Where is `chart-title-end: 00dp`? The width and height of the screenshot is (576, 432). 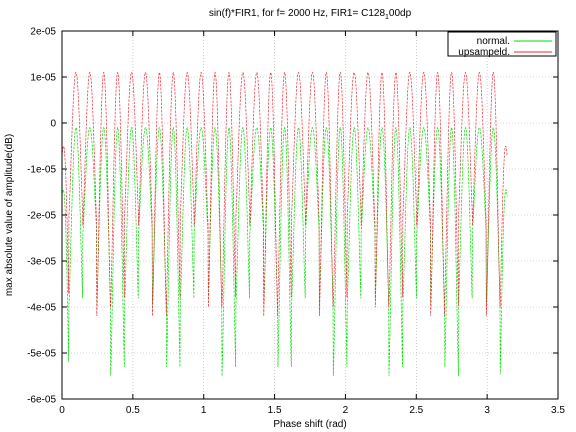 chart-title-end: 00dp is located at coordinates (400, 13).